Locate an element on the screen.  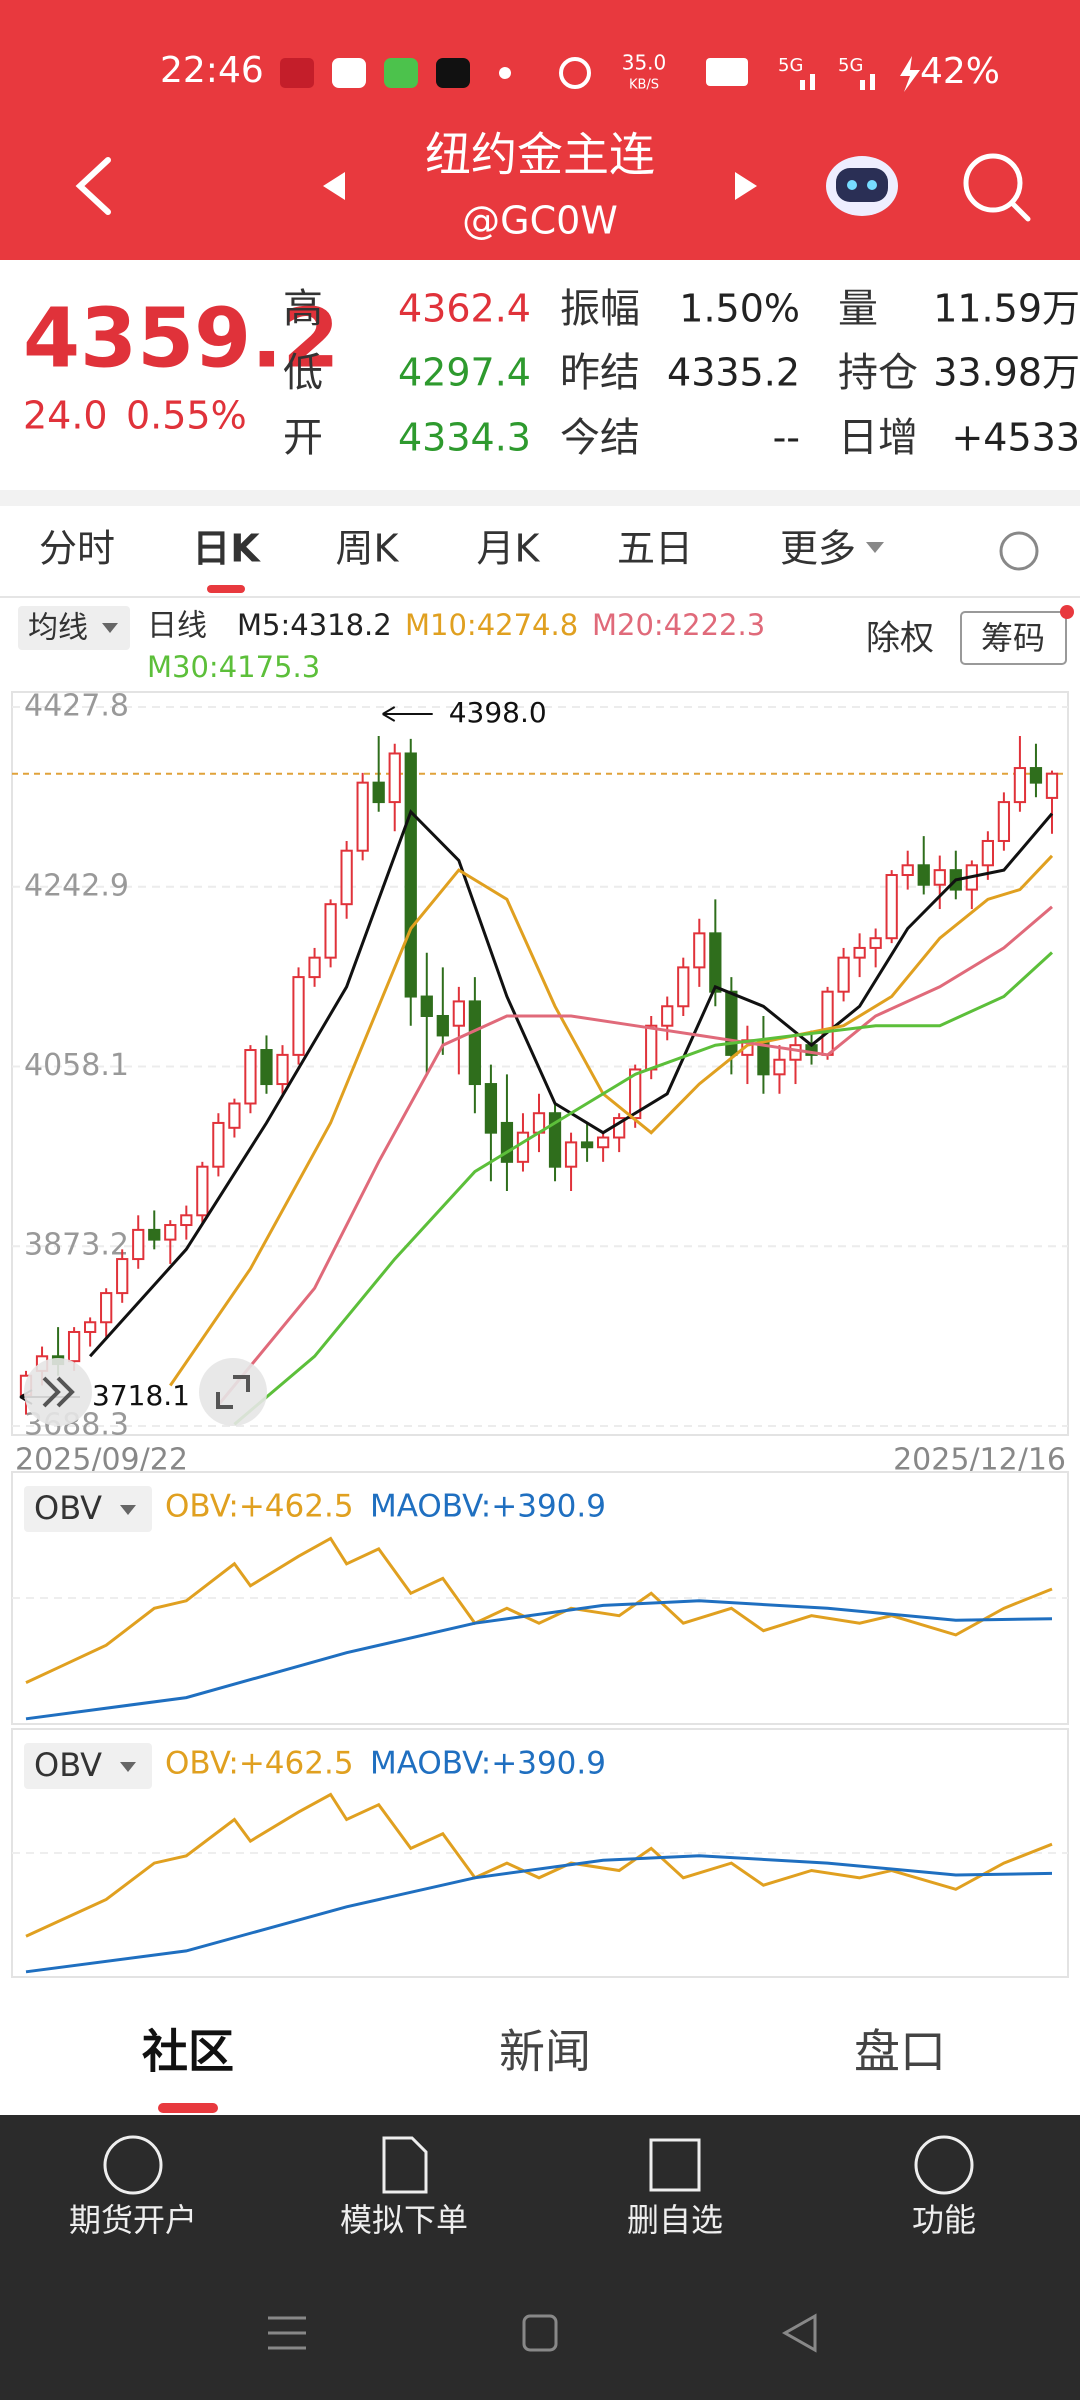
status-time: 22:46 is located at coordinates (212, 70).